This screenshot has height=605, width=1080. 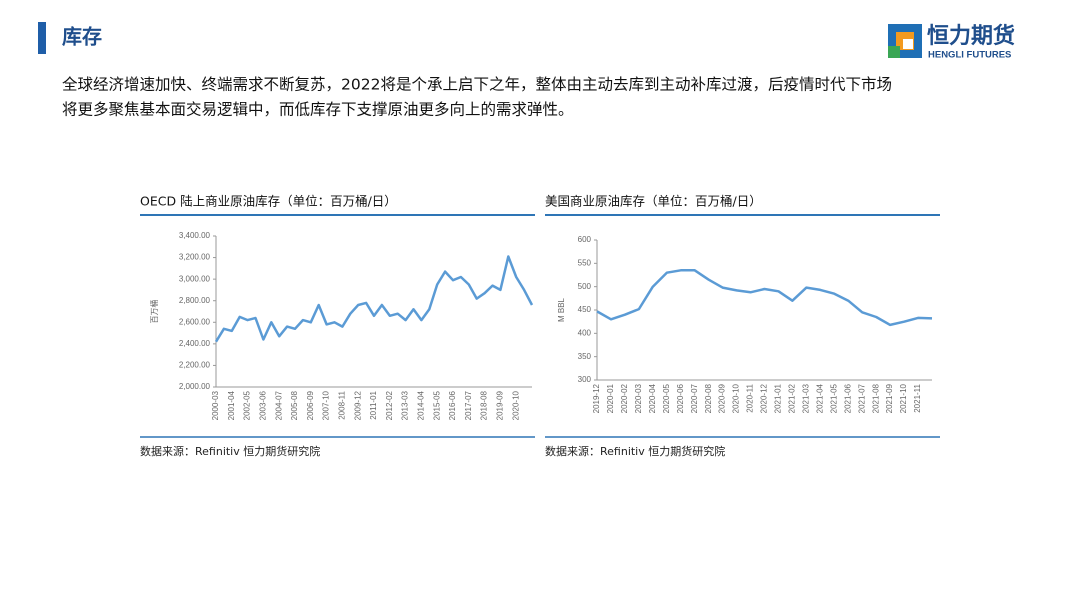 What do you see at coordinates (373, 404) in the screenshot?
I see `x-tick-label: 2011-01` at bounding box center [373, 404].